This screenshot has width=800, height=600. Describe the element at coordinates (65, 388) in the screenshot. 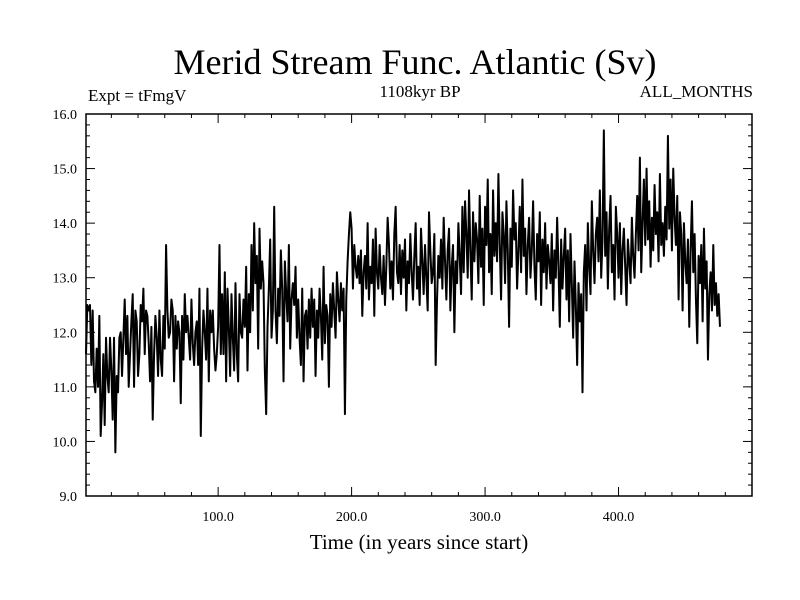

I see `y-tick-label: 11.0` at that location.